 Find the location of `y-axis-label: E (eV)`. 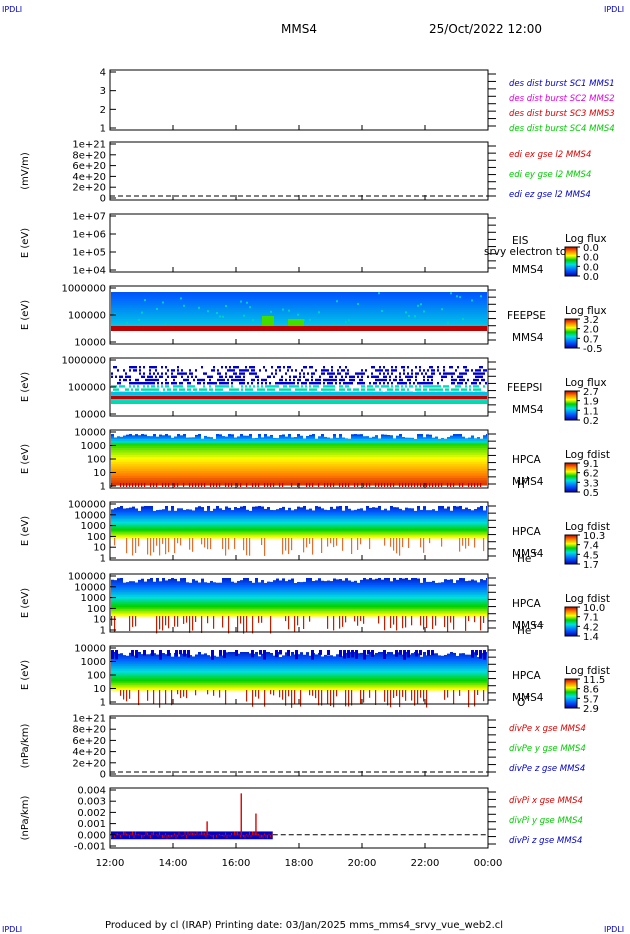

y-axis-label: E (eV) is located at coordinates (25, 603).